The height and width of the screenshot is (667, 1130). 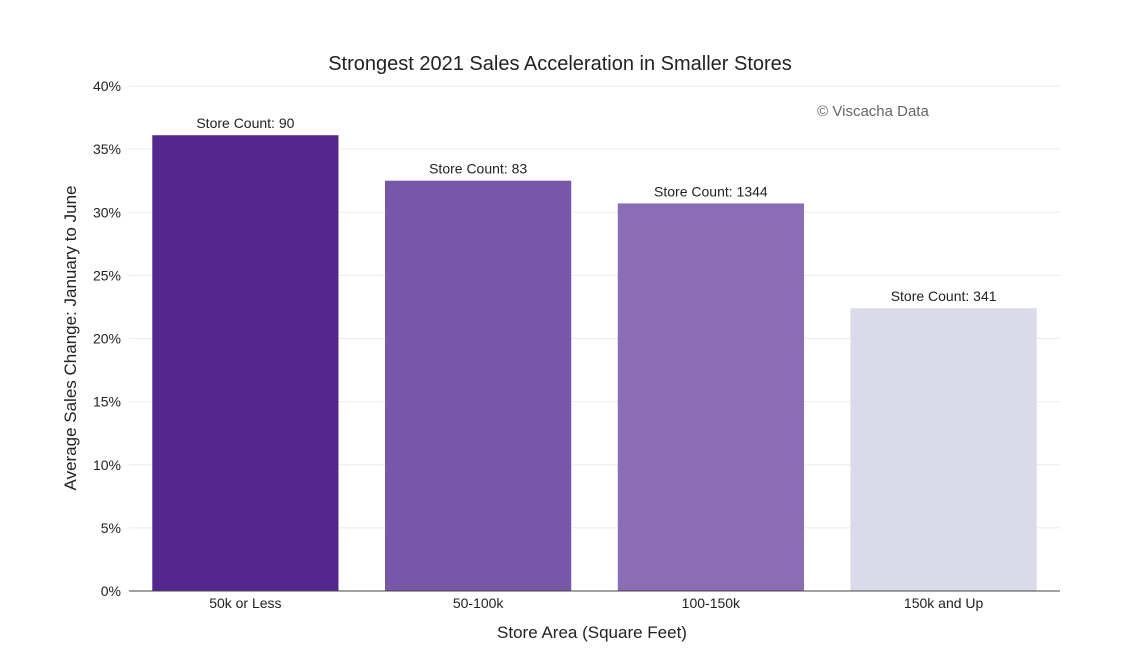 What do you see at coordinates (245, 603) in the screenshot?
I see `x-tick-label: 50k or Less` at bounding box center [245, 603].